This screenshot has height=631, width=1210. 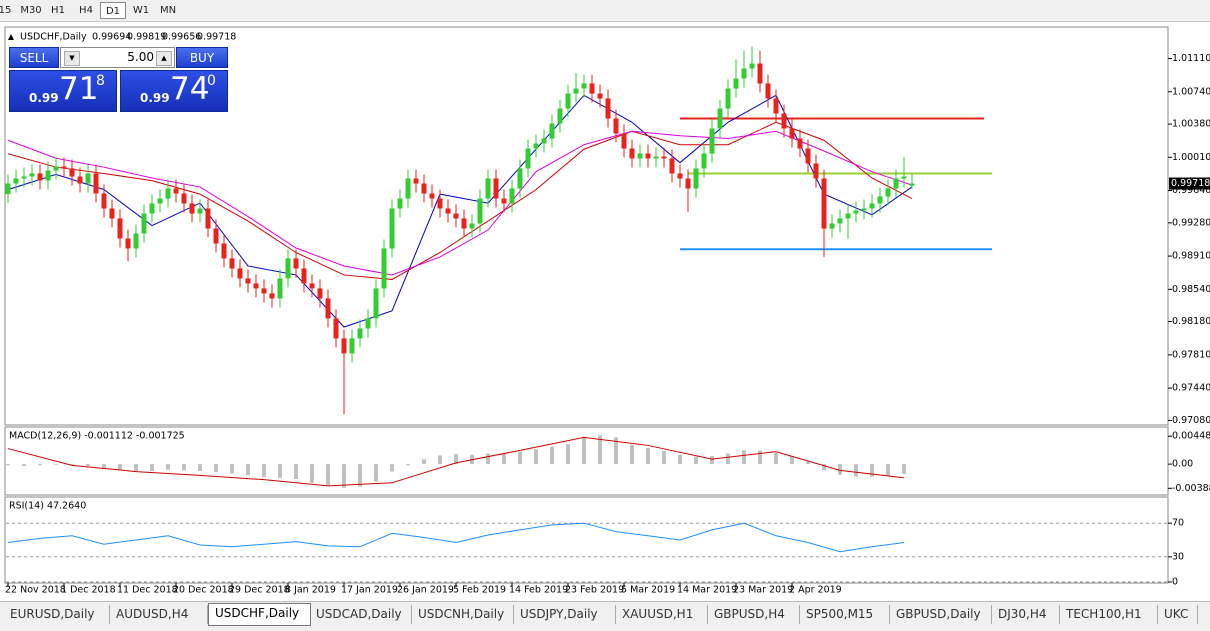 I want to click on lot-input: ▼ 5.00 ▲, so click(x=117, y=57).